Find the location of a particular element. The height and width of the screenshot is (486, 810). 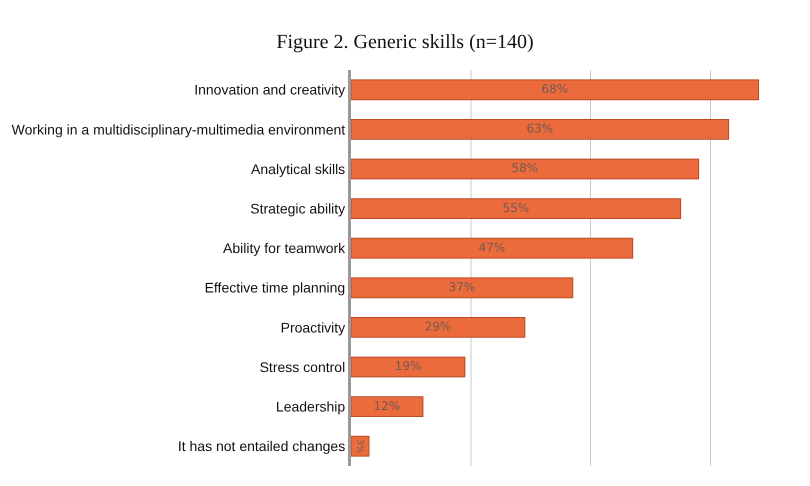

data-label: 12% is located at coordinates (387, 405).